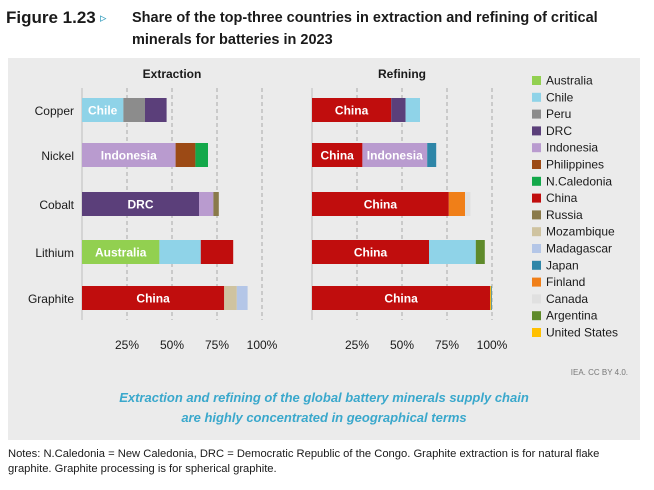  I want to click on refining-bar-nickel-japan, so click(432, 155).